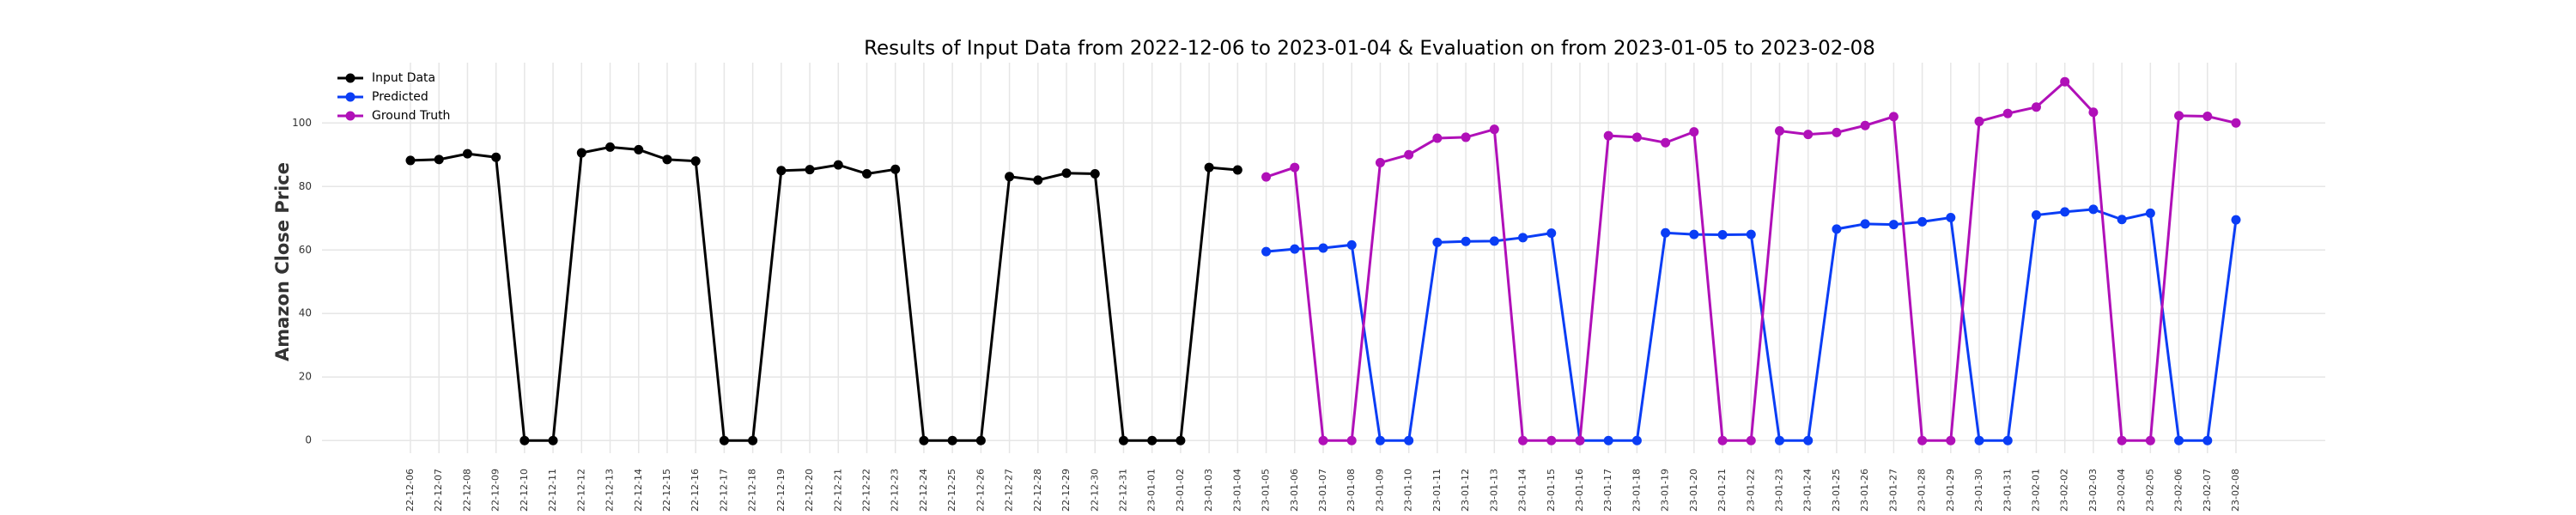  I want to click on x-tick-label: 23-02-07, so click(2207, 490).